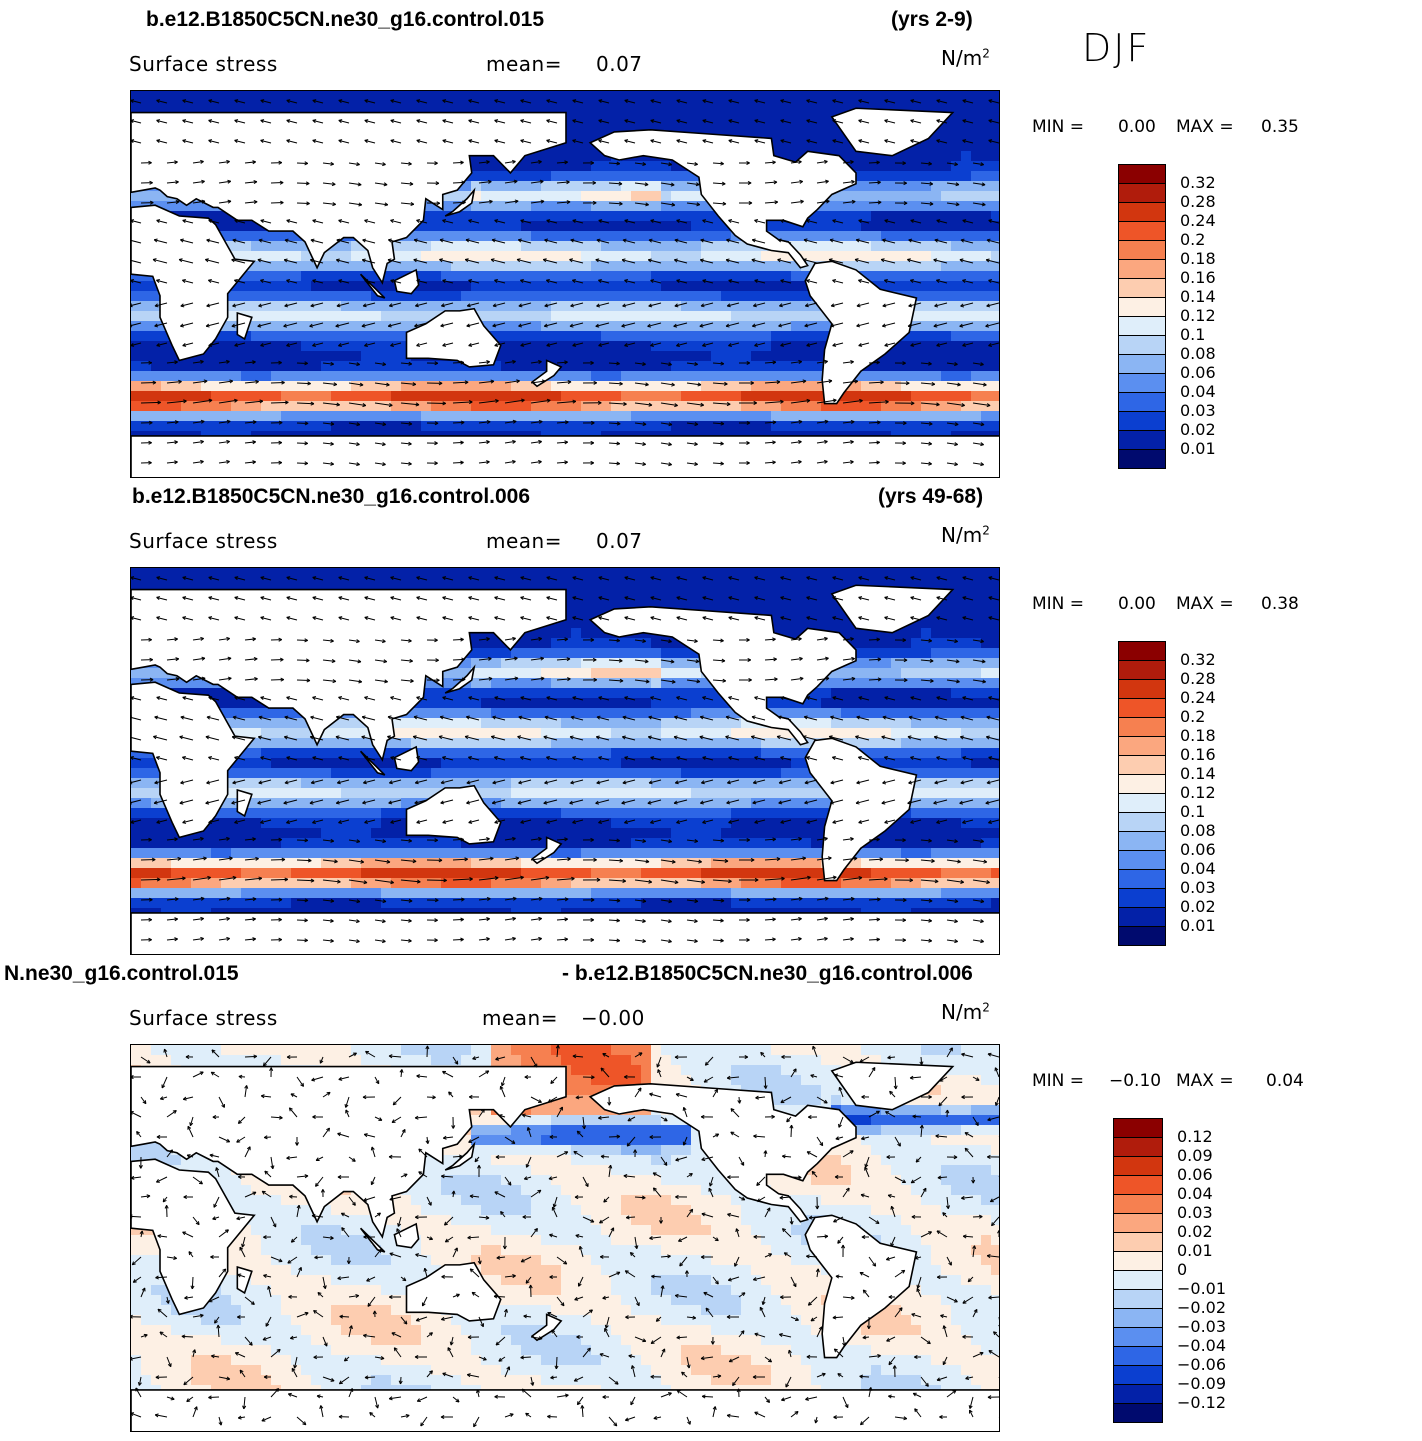 The image size is (1422, 1441). Describe the element at coordinates (1205, 604) in the screenshot. I see `panel2-max-label: MAX =` at that location.